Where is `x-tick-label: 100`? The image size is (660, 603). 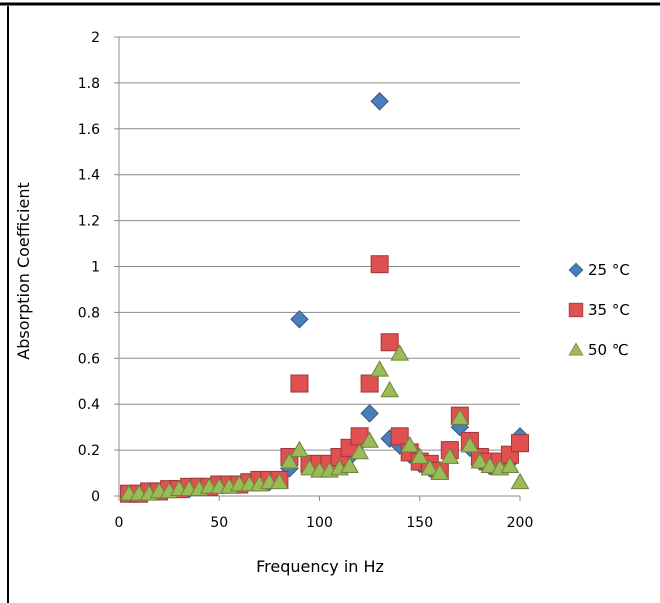
x-tick-label: 100 is located at coordinates (319, 523).